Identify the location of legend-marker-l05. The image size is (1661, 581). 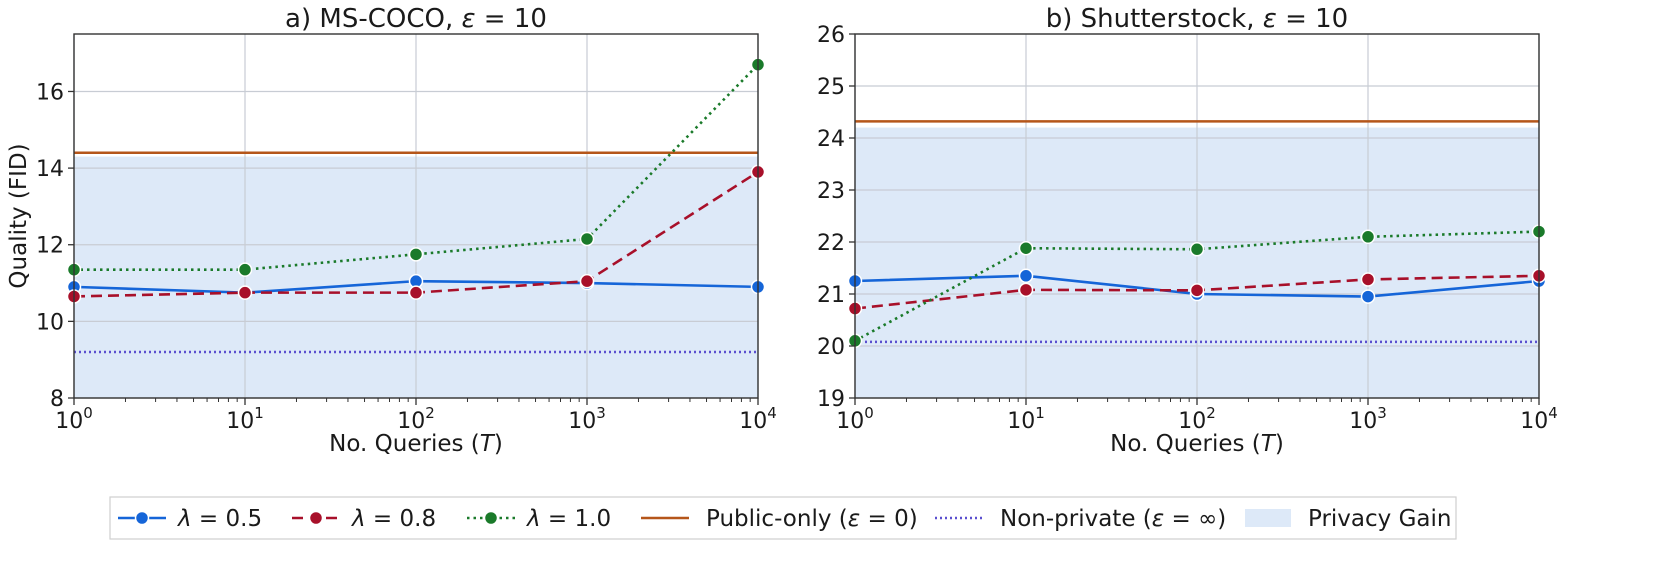
(142, 518).